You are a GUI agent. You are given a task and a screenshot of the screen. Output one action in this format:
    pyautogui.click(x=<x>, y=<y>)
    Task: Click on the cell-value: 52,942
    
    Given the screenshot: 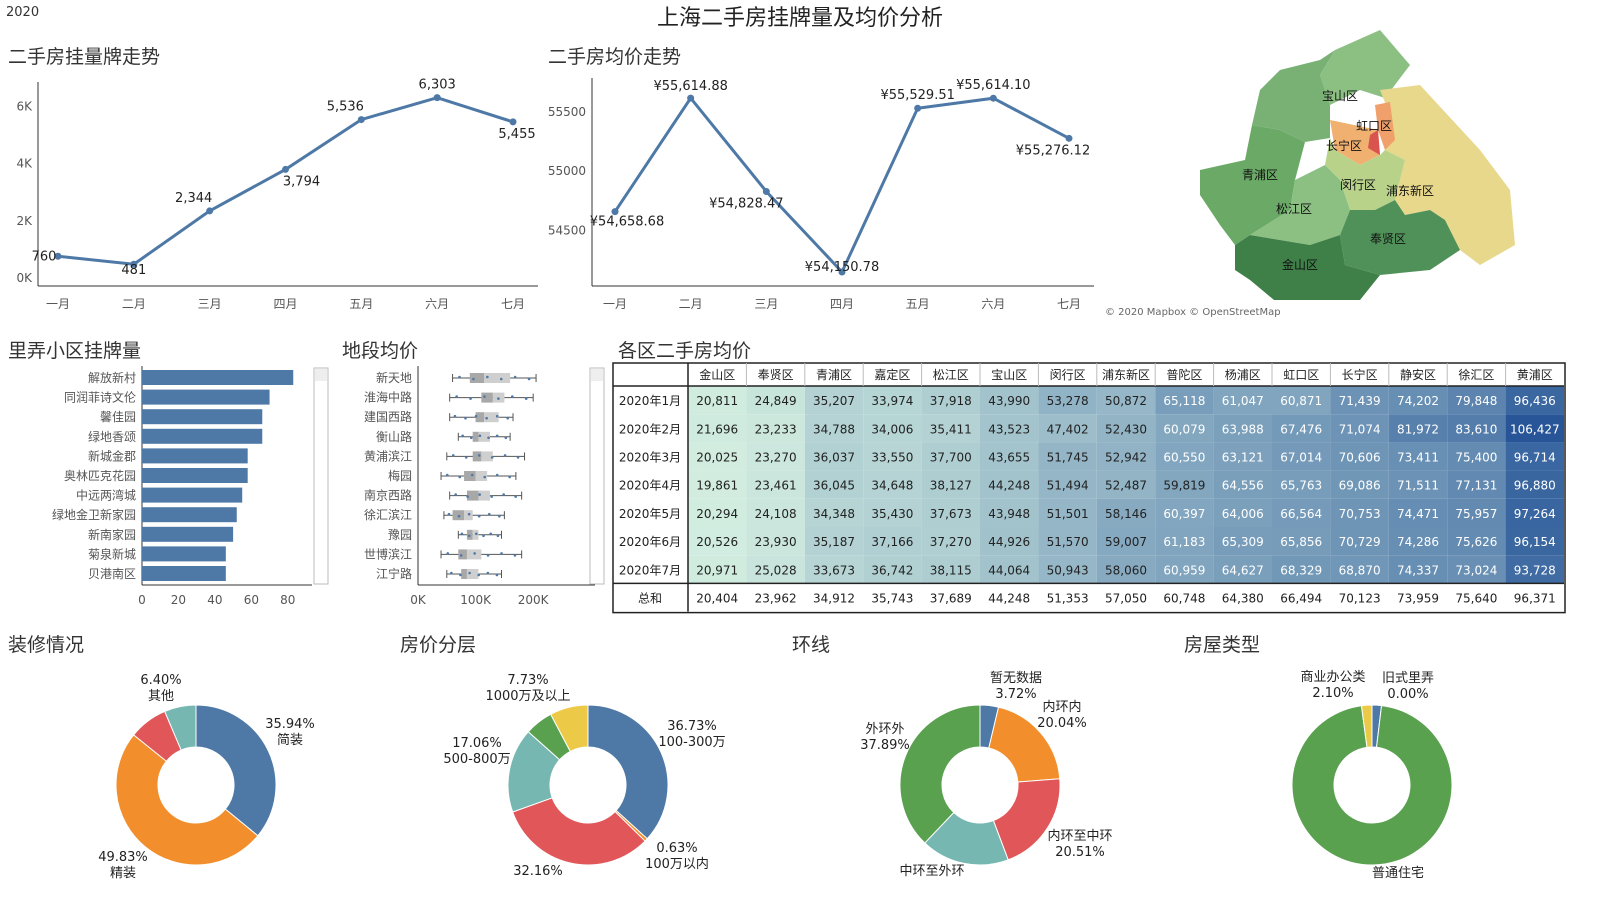 What is the action you would take?
    pyautogui.click(x=1126, y=458)
    